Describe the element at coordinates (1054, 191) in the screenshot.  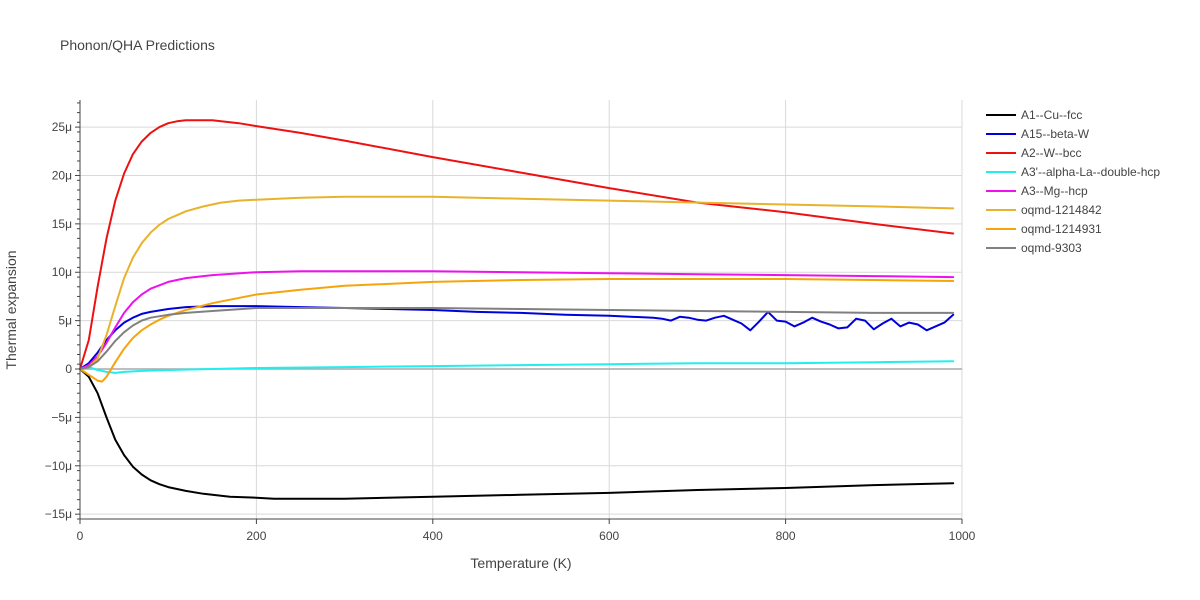
I see `legend-label: A3--Mg--hcp` at that location.